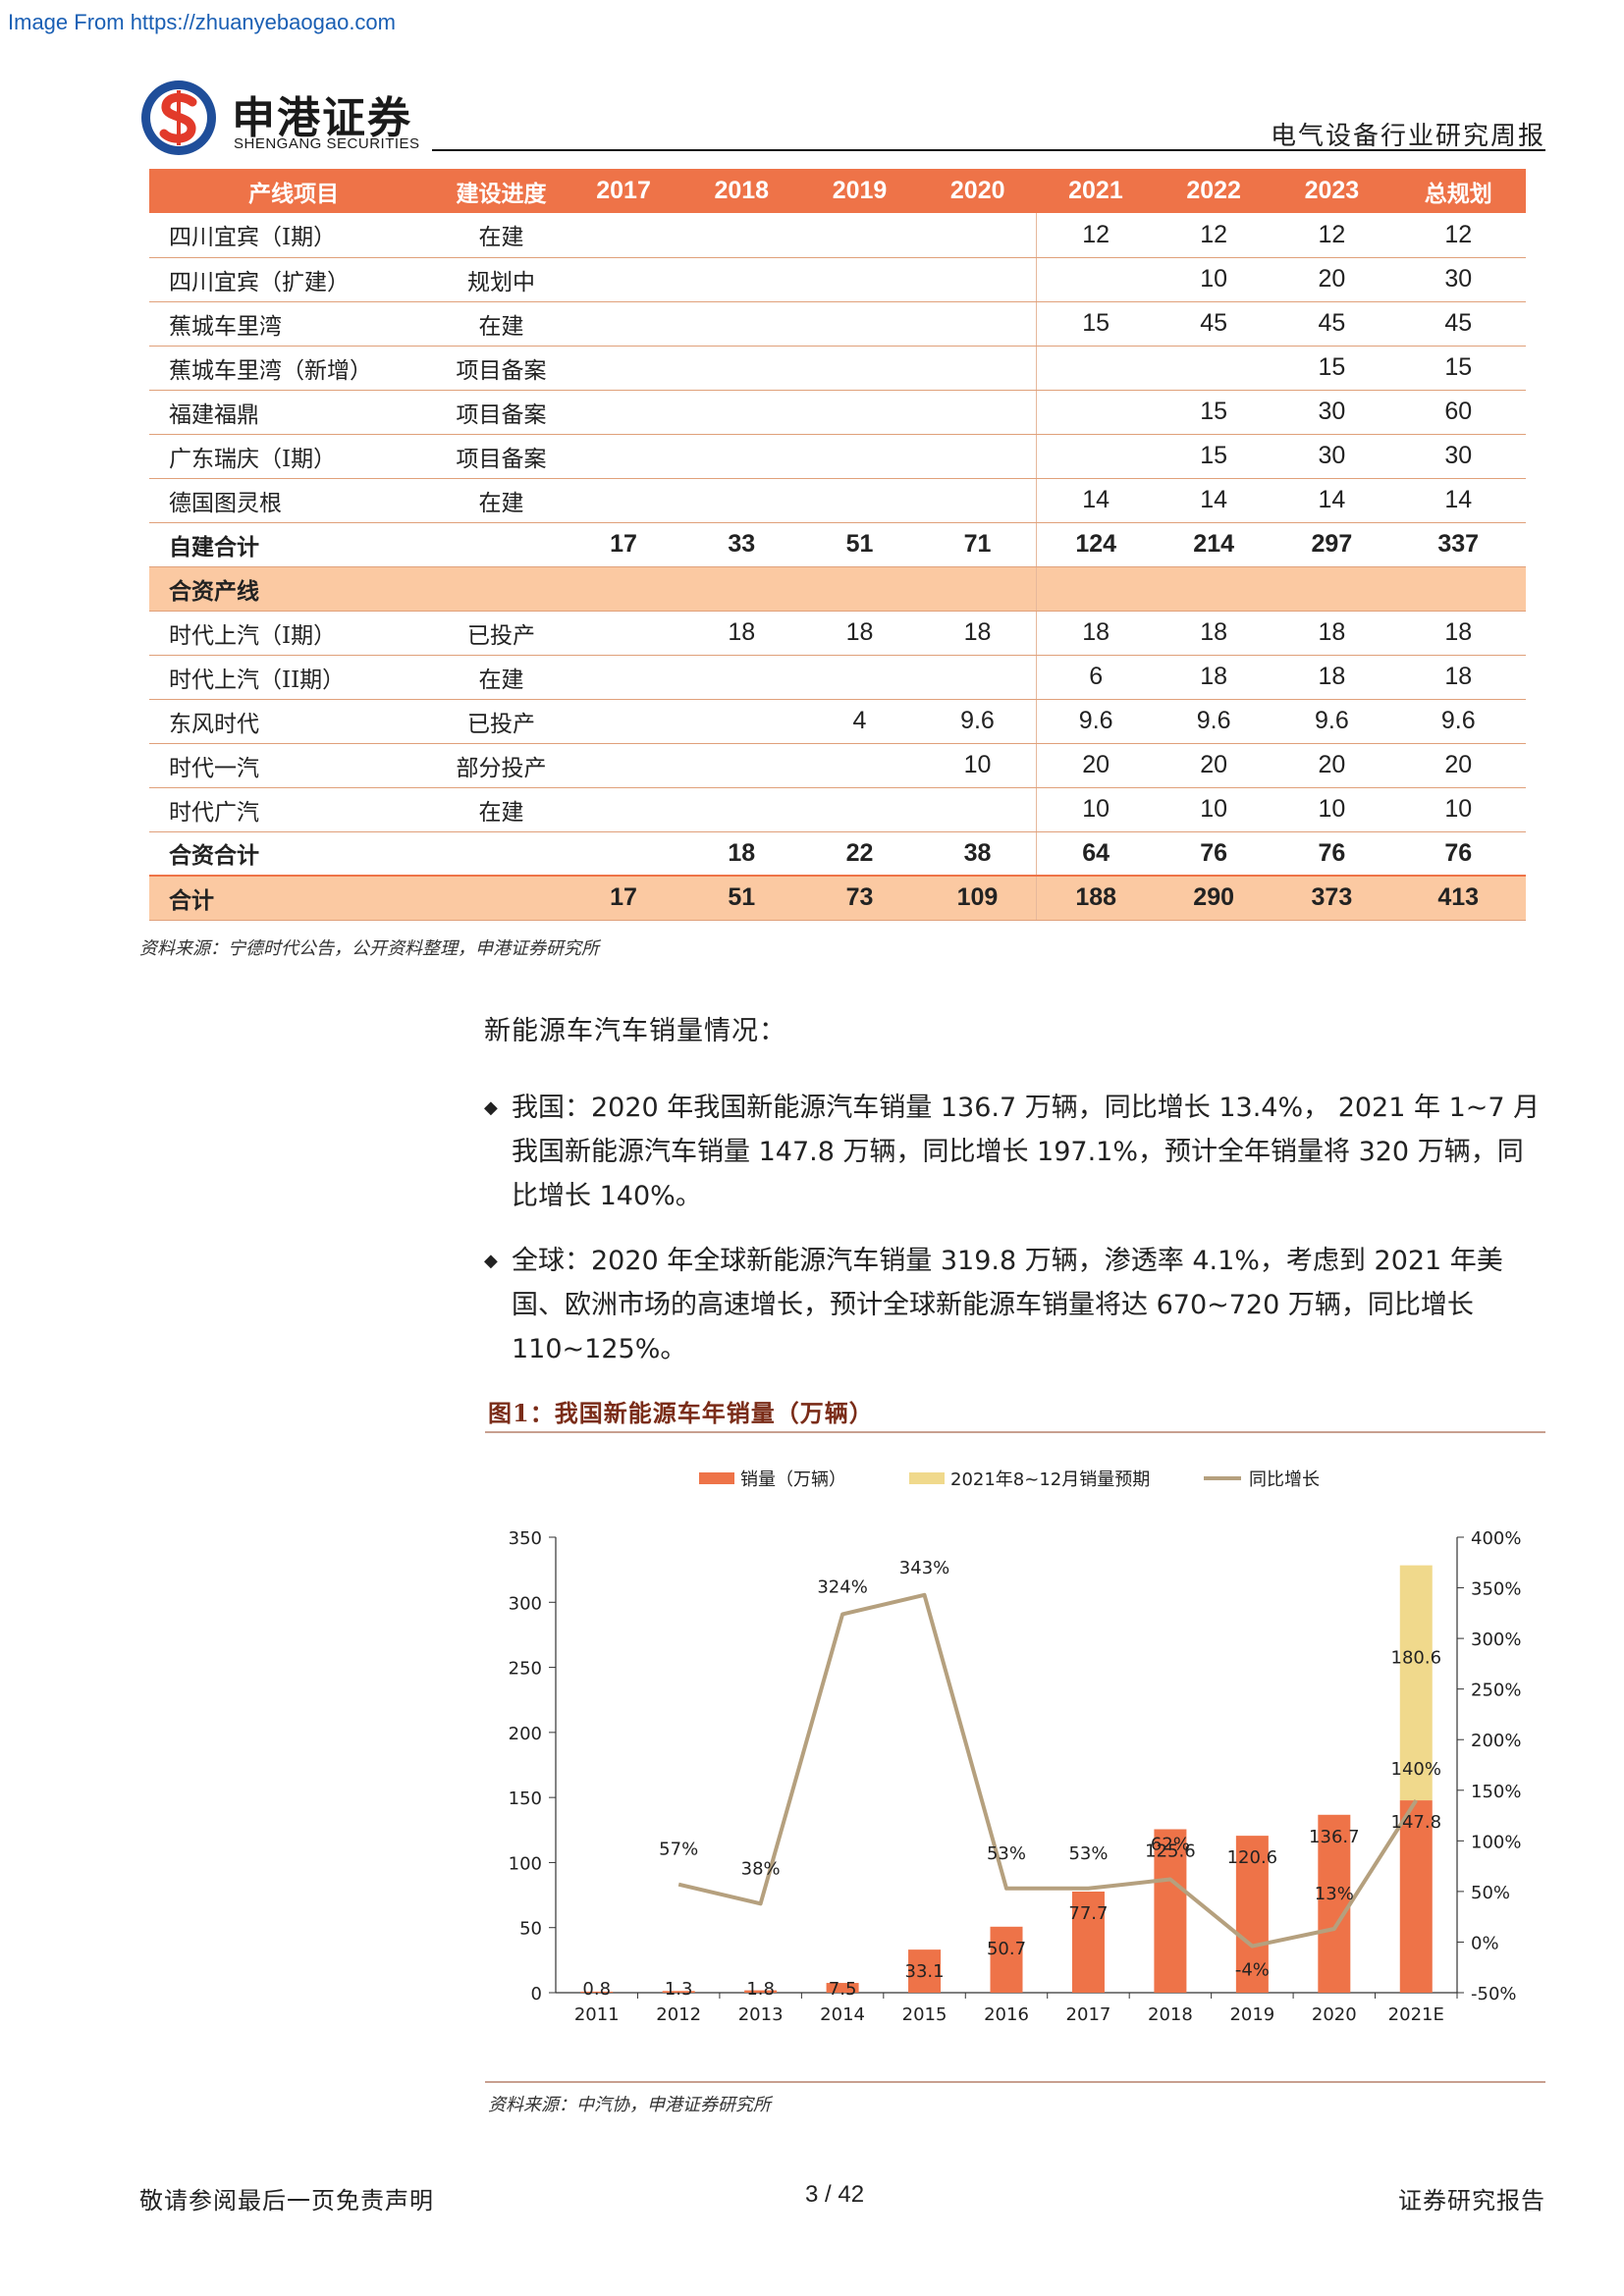  Describe the element at coordinates (1490, 1893) in the screenshot. I see `y2-tick-label: 50%` at that location.